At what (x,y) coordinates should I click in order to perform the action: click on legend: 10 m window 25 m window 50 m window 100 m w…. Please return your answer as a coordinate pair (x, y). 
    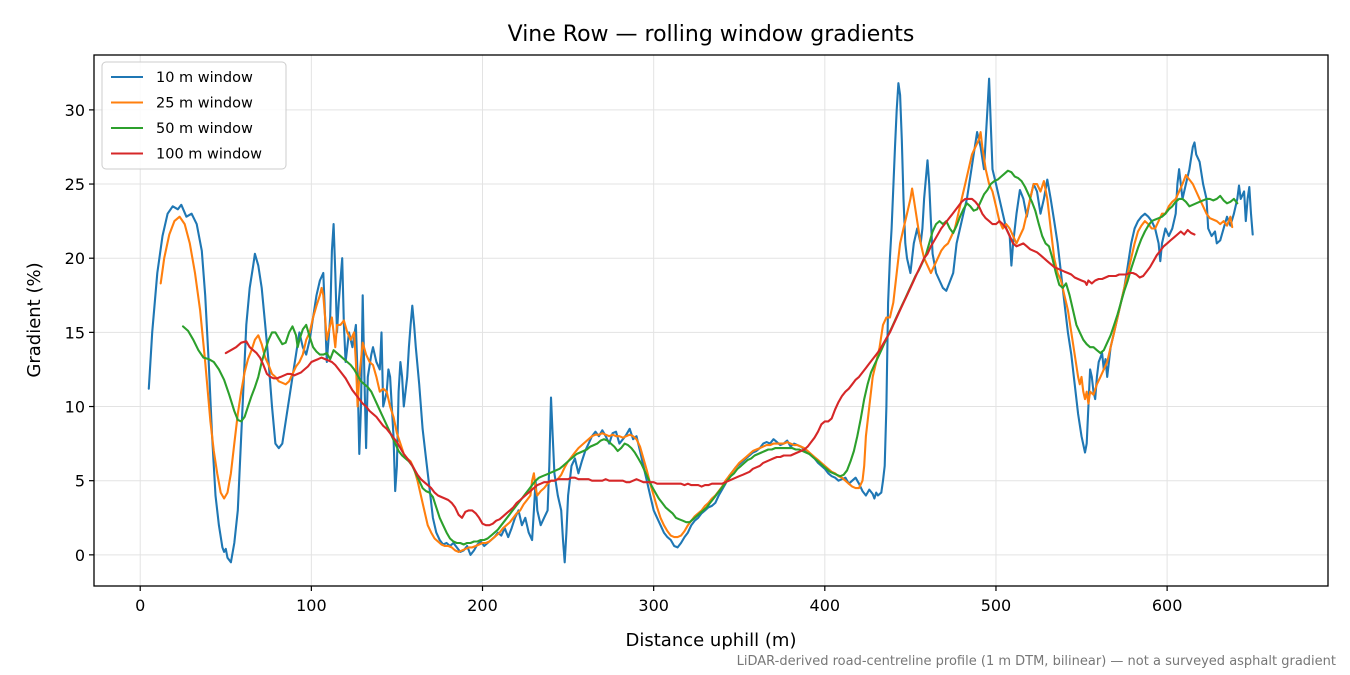
    Looking at the image, I should click on (194, 115).